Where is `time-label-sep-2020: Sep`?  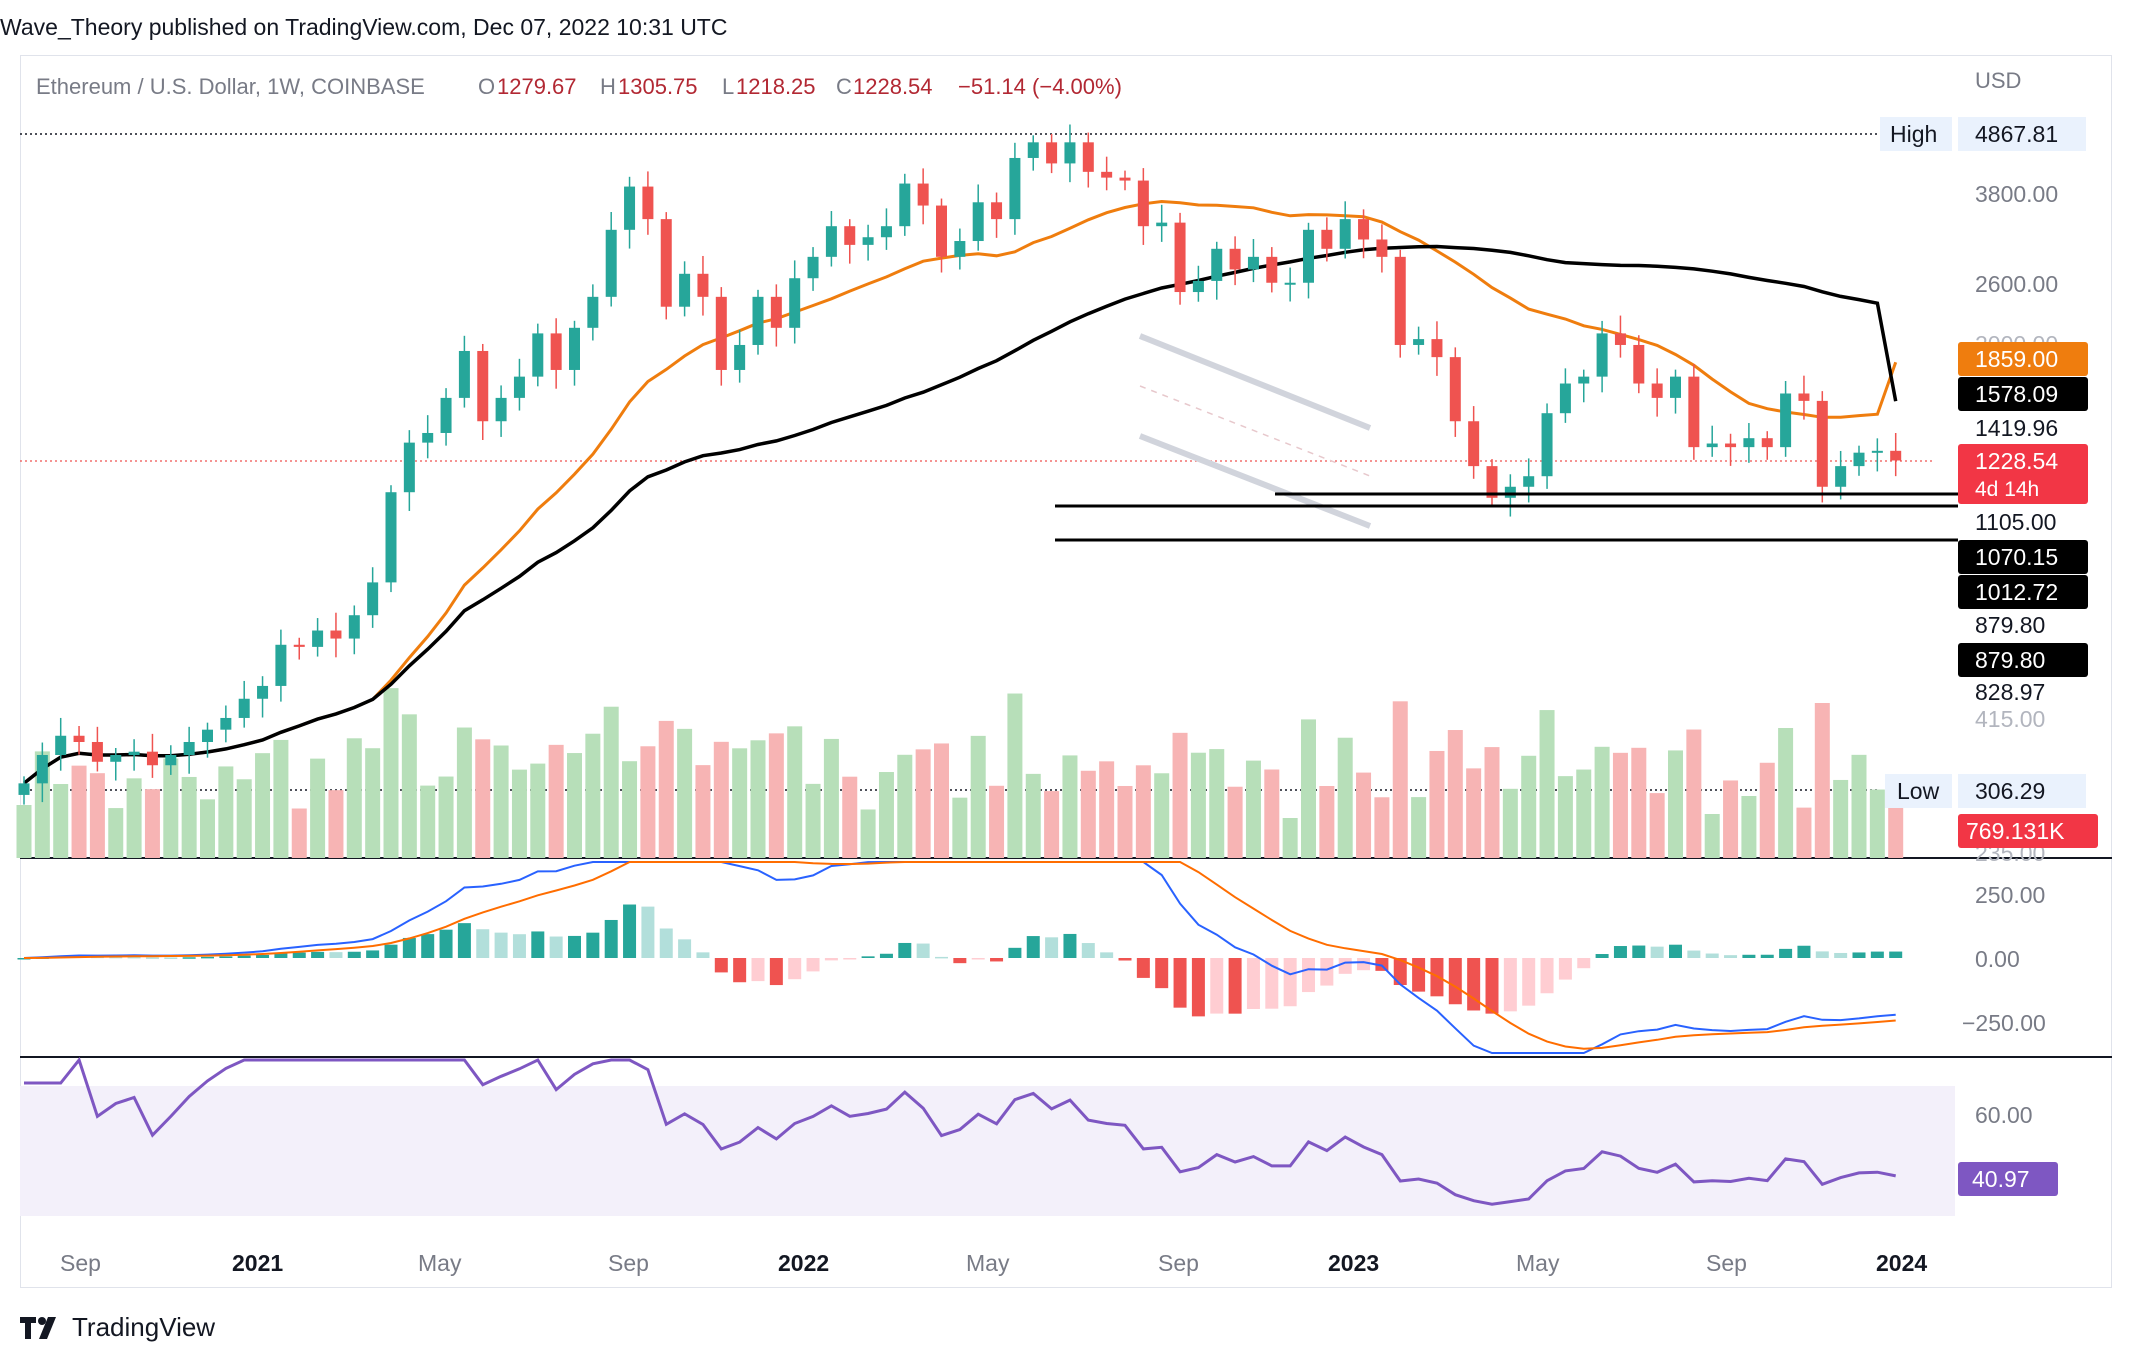
time-label-sep-2020: Sep is located at coordinates (80, 1263).